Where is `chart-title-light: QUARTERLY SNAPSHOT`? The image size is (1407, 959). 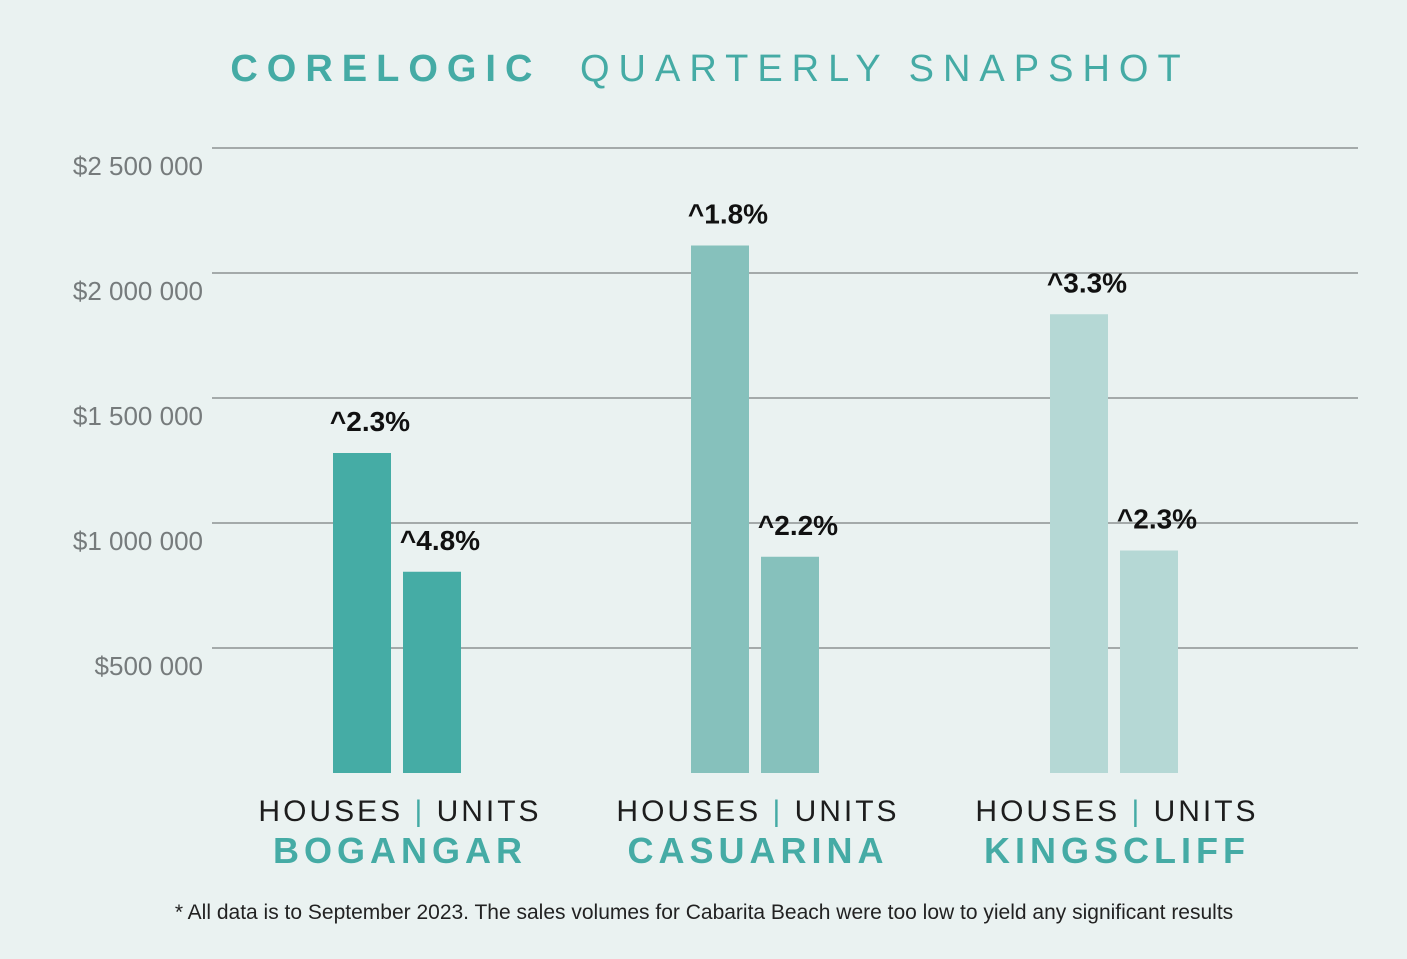
chart-title-light: QUARTERLY SNAPSHOT is located at coordinates (885, 69).